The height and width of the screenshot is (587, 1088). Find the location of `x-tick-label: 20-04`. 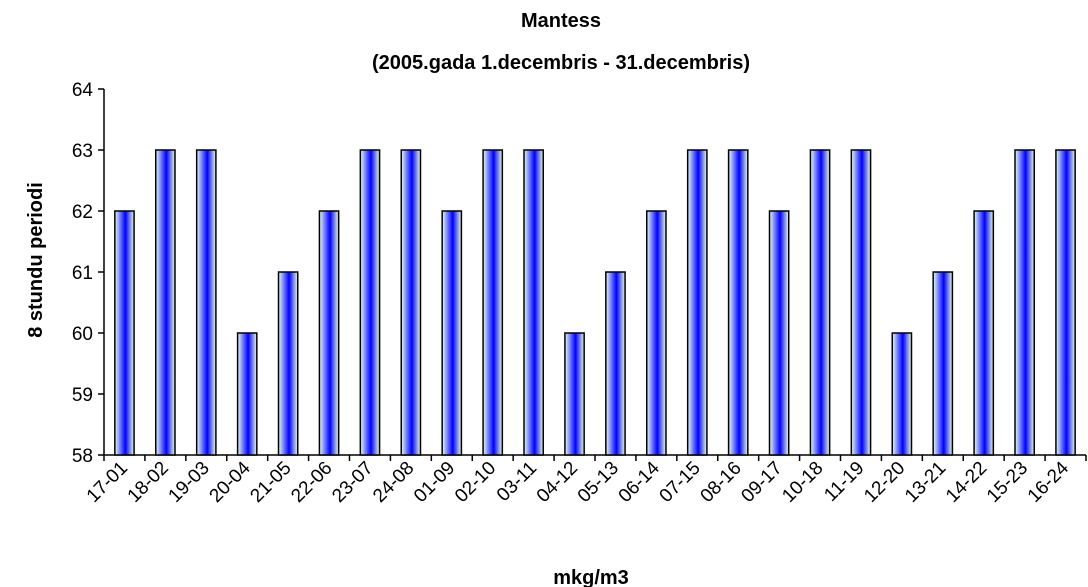

x-tick-label: 20-04 is located at coordinates (231, 482).